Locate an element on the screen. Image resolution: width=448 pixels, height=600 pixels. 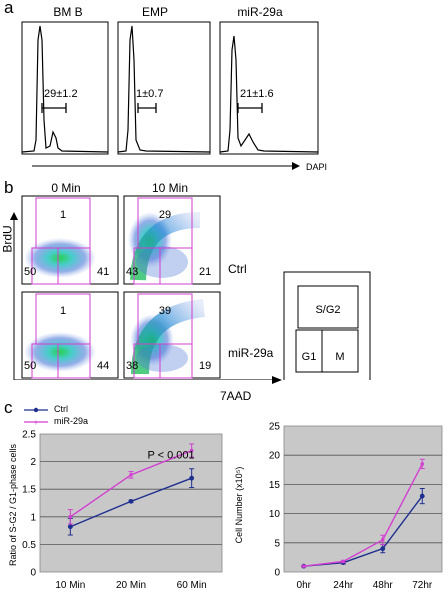
ratio-chart: 0 0.5 1 1.5 2 2.5 10 Min 20 Min 60 Min P < 0.001 is located at coordinates (122, 510).